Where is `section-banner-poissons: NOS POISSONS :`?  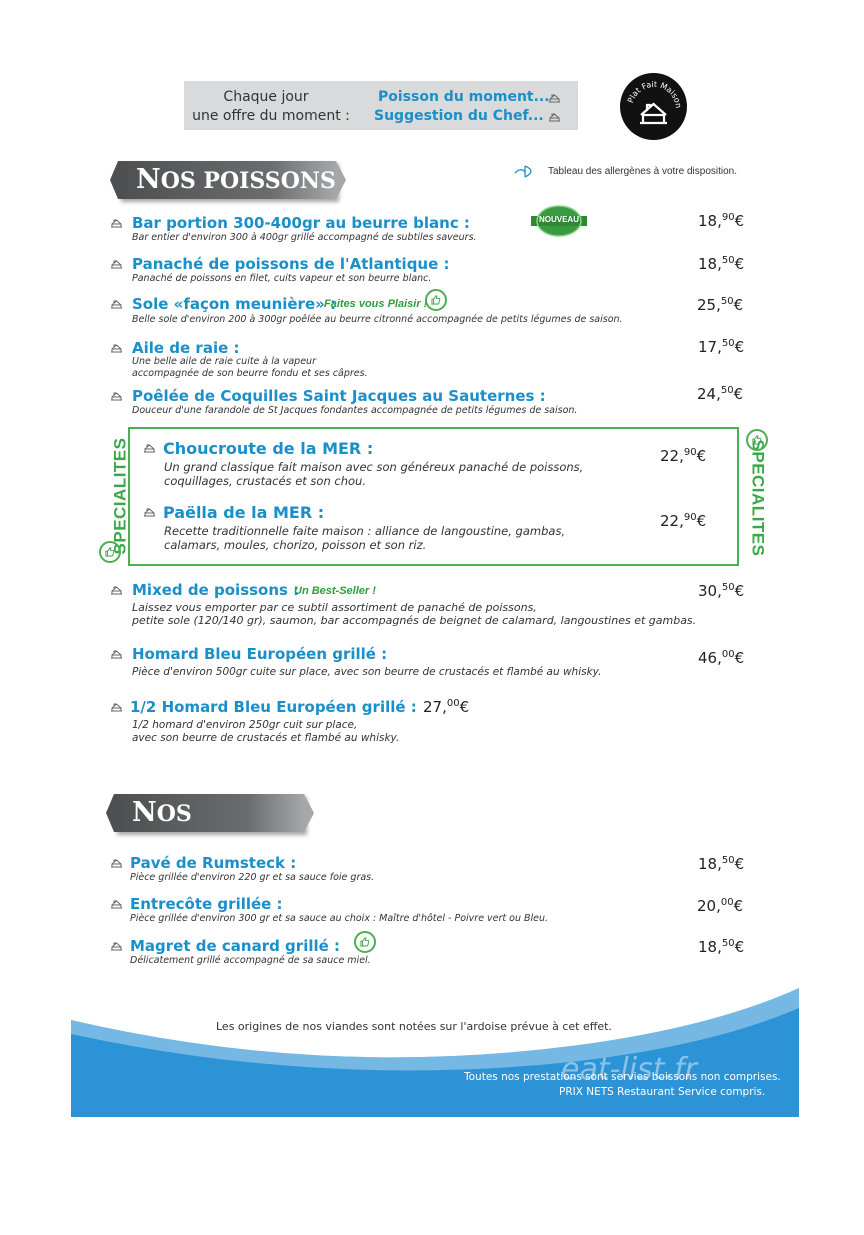 section-banner-poissons: NOS POISSONS : is located at coordinates (228, 196).